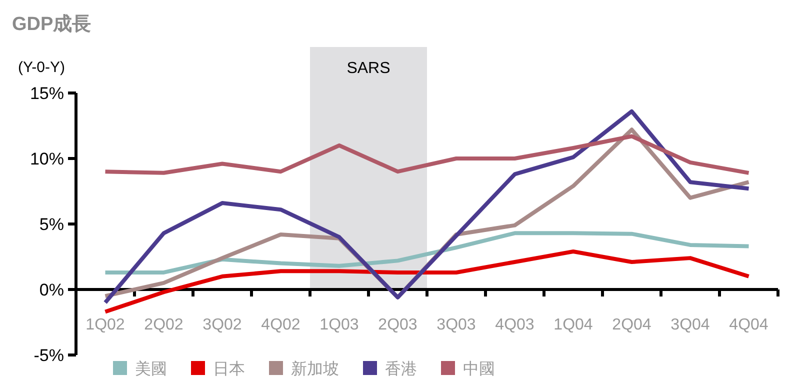  What do you see at coordinates (164, 325) in the screenshot?
I see `x-tick-label: 2Q02` at bounding box center [164, 325].